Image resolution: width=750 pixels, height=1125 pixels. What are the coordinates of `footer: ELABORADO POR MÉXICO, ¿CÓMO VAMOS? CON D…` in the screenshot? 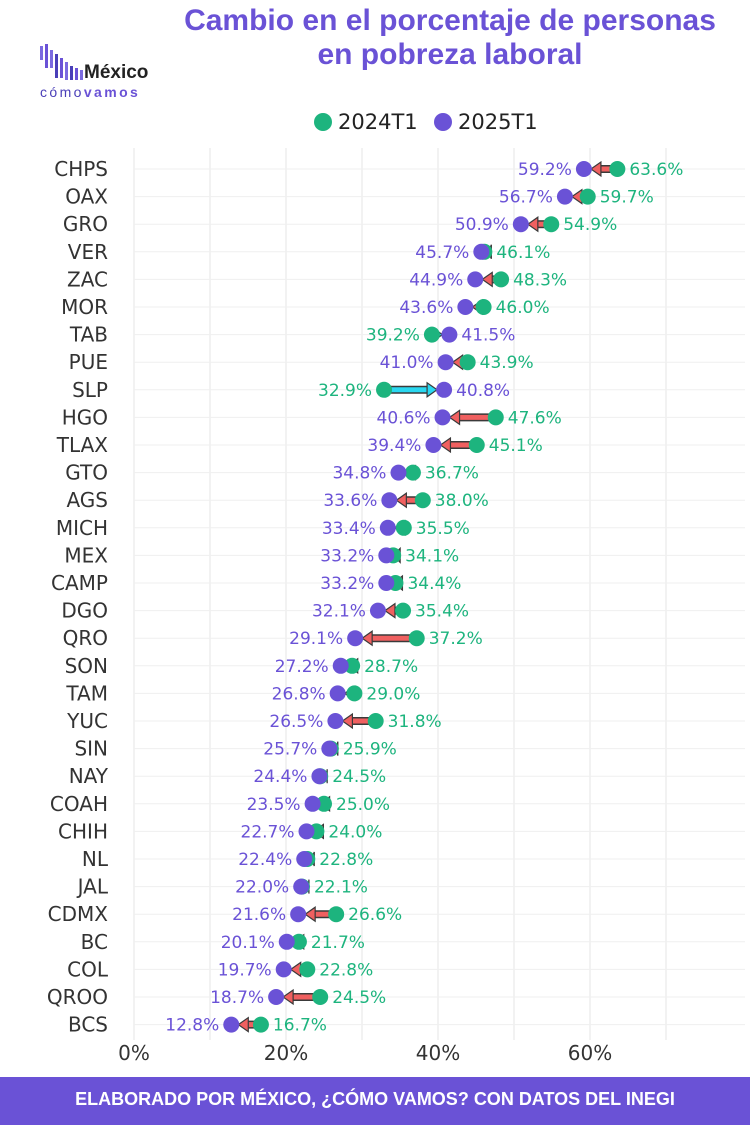 It's located at (375, 1101).